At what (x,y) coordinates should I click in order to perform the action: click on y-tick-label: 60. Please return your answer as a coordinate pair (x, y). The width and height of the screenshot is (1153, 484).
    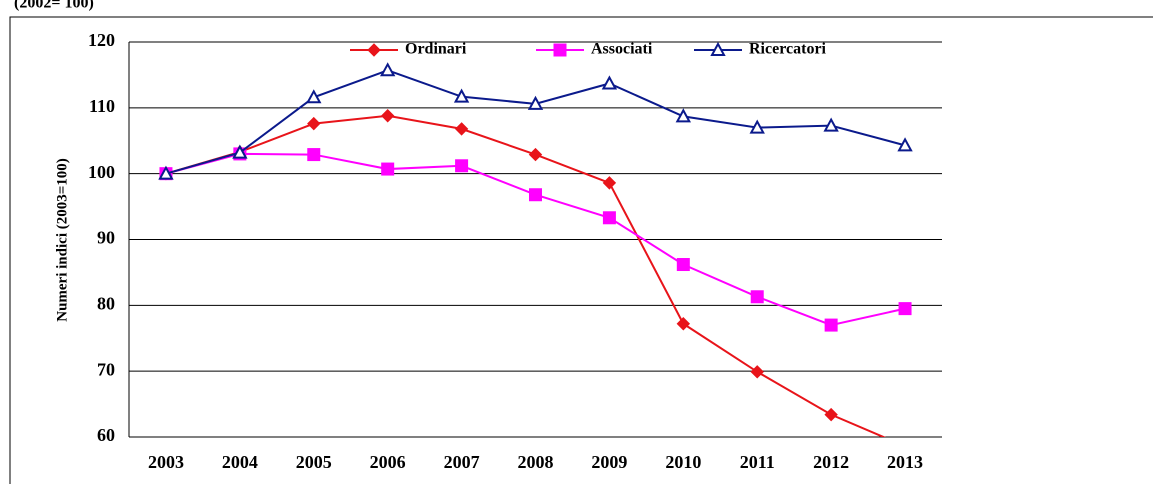
    Looking at the image, I should click on (106, 435).